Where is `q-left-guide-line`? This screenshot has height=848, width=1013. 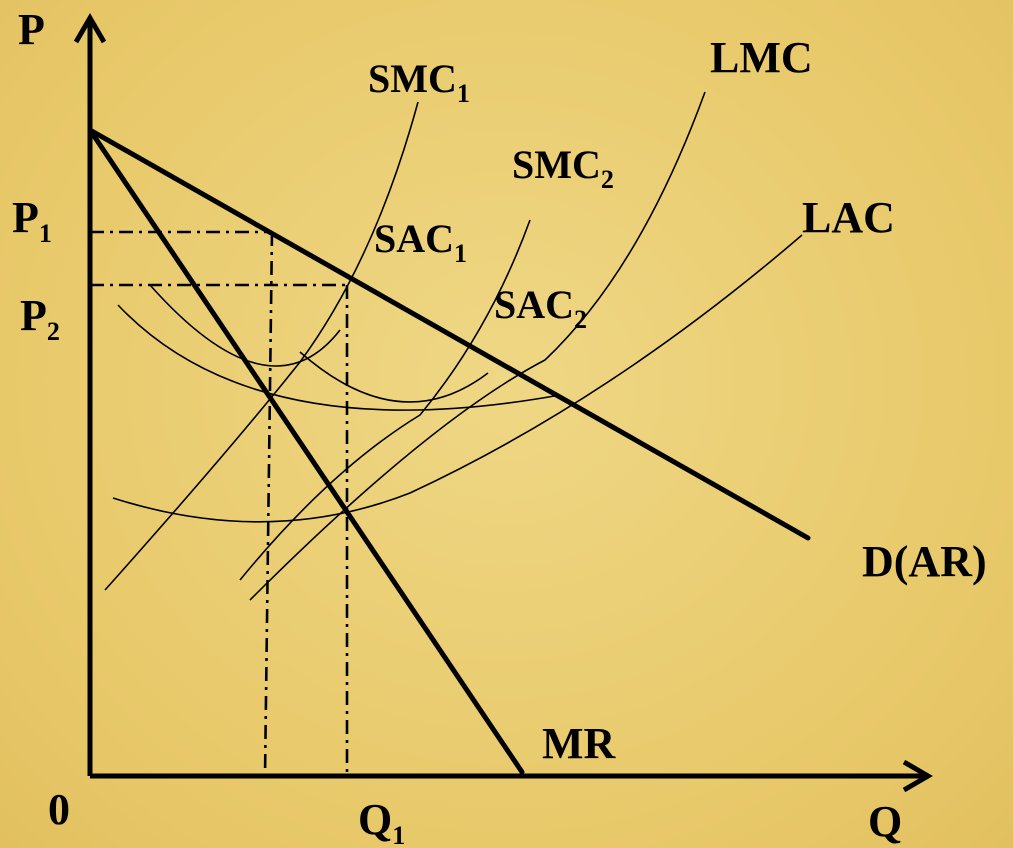
q-left-guide-line is located at coordinates (268, 504).